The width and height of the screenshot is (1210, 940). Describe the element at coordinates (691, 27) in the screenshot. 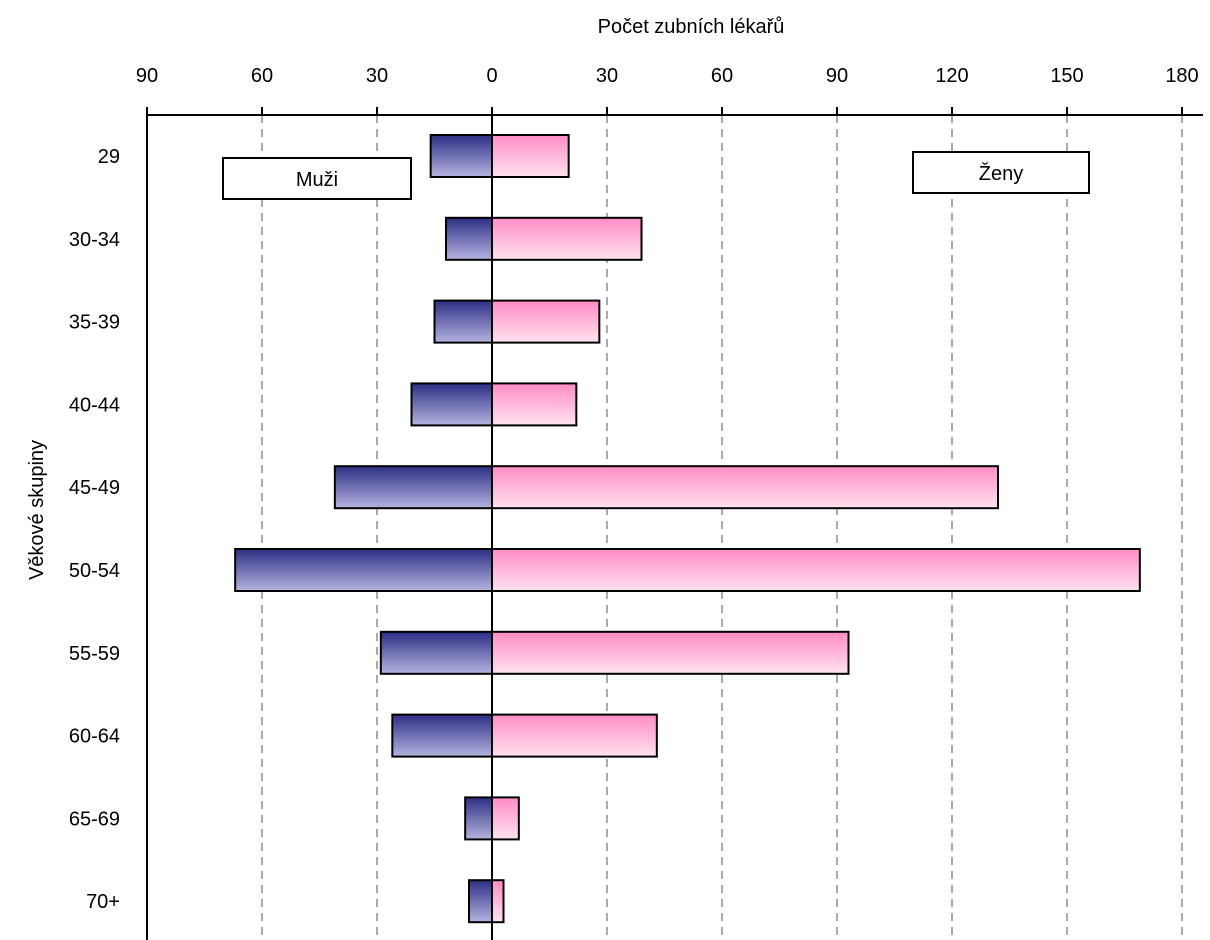

I see `x-axis-title: Počet zubních lékařů` at that location.